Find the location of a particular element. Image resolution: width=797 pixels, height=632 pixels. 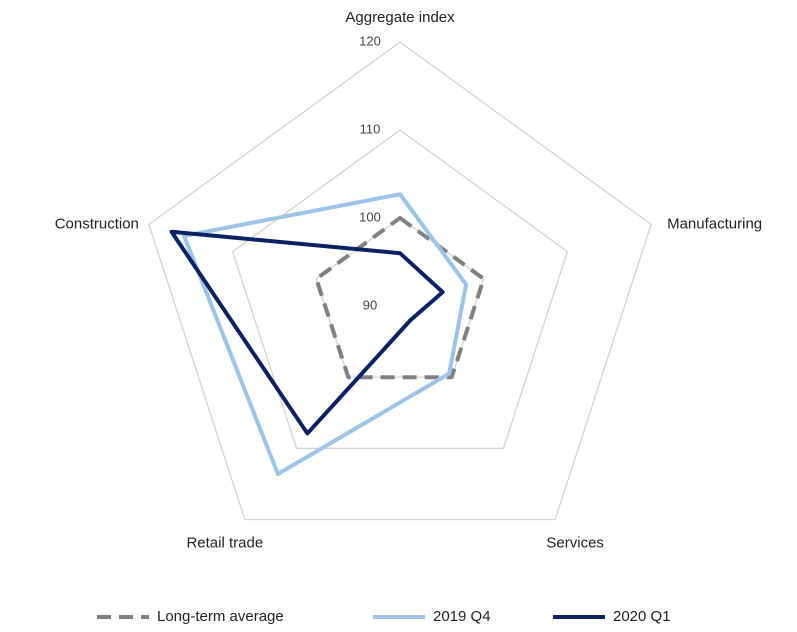

tick-label: 90 is located at coordinates (370, 304).